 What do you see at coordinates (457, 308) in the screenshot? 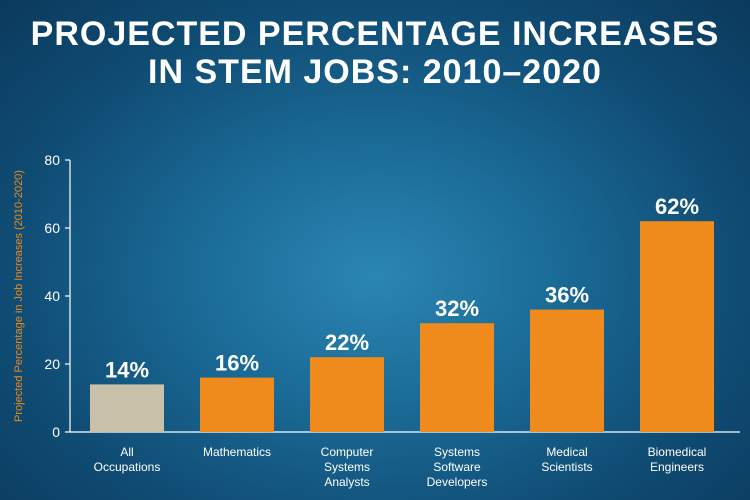
I see `data-label: 32%` at bounding box center [457, 308].